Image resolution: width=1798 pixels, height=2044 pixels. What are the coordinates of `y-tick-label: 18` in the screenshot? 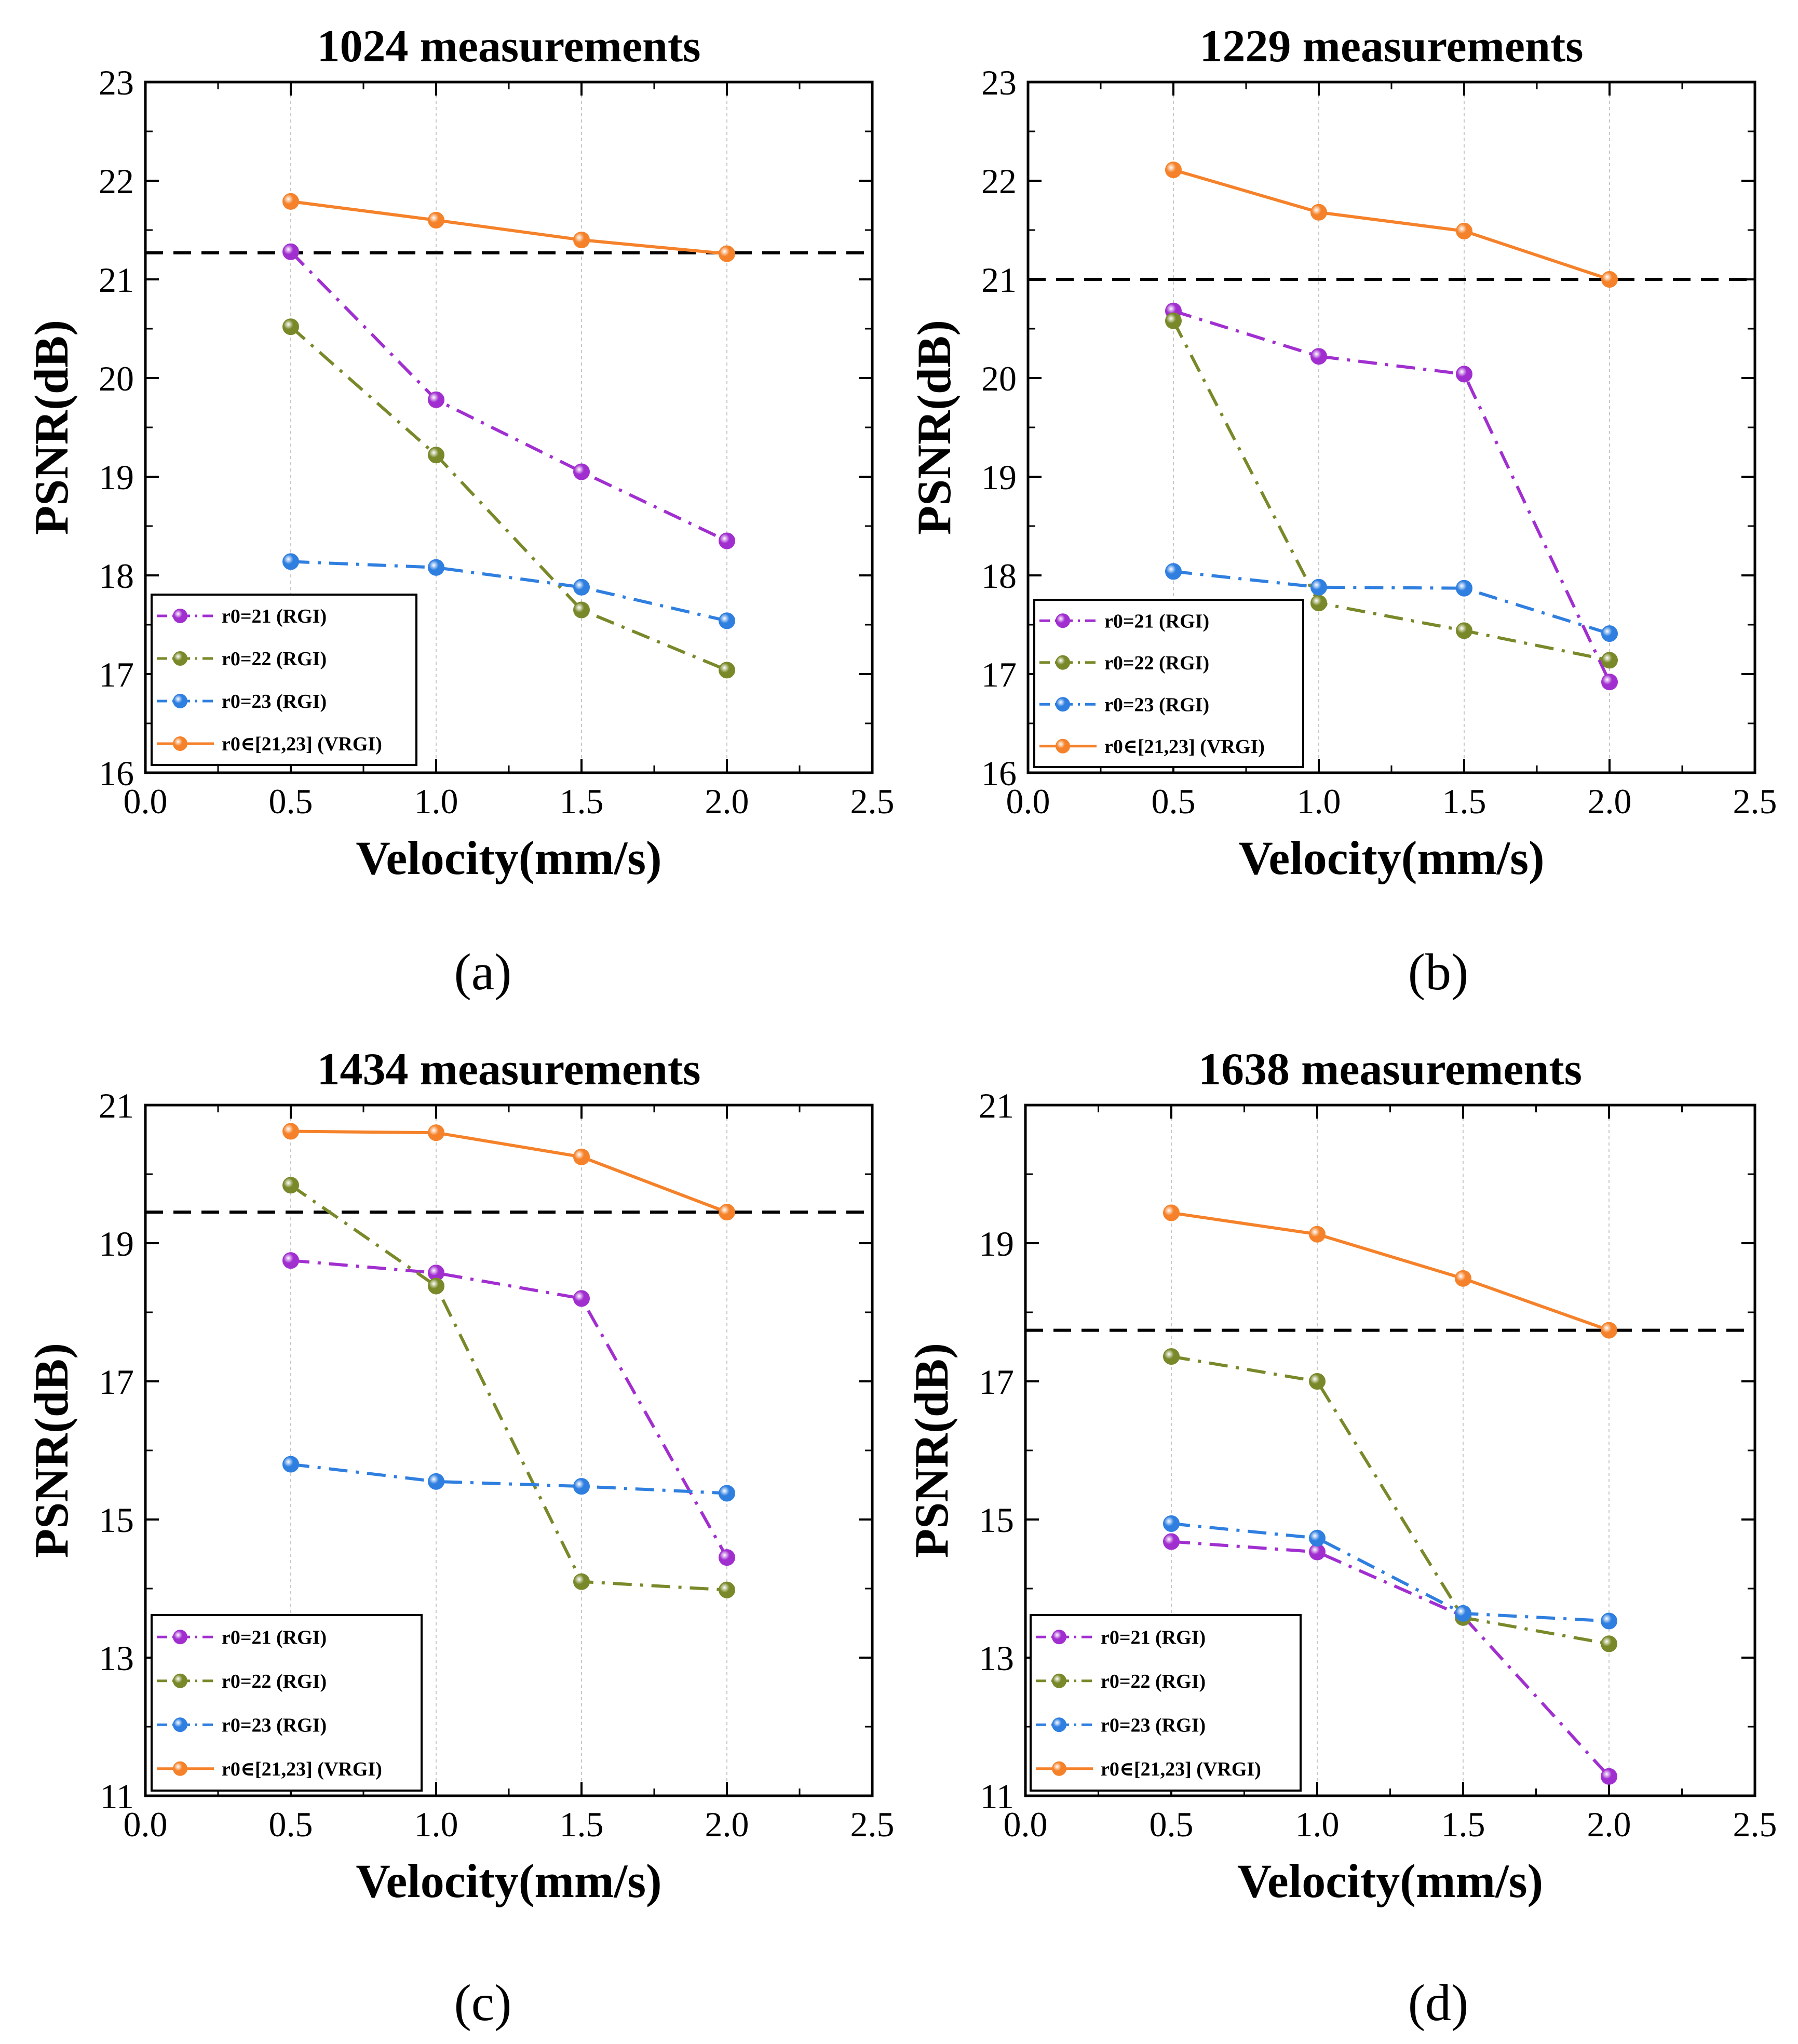 It's located at (999, 576).